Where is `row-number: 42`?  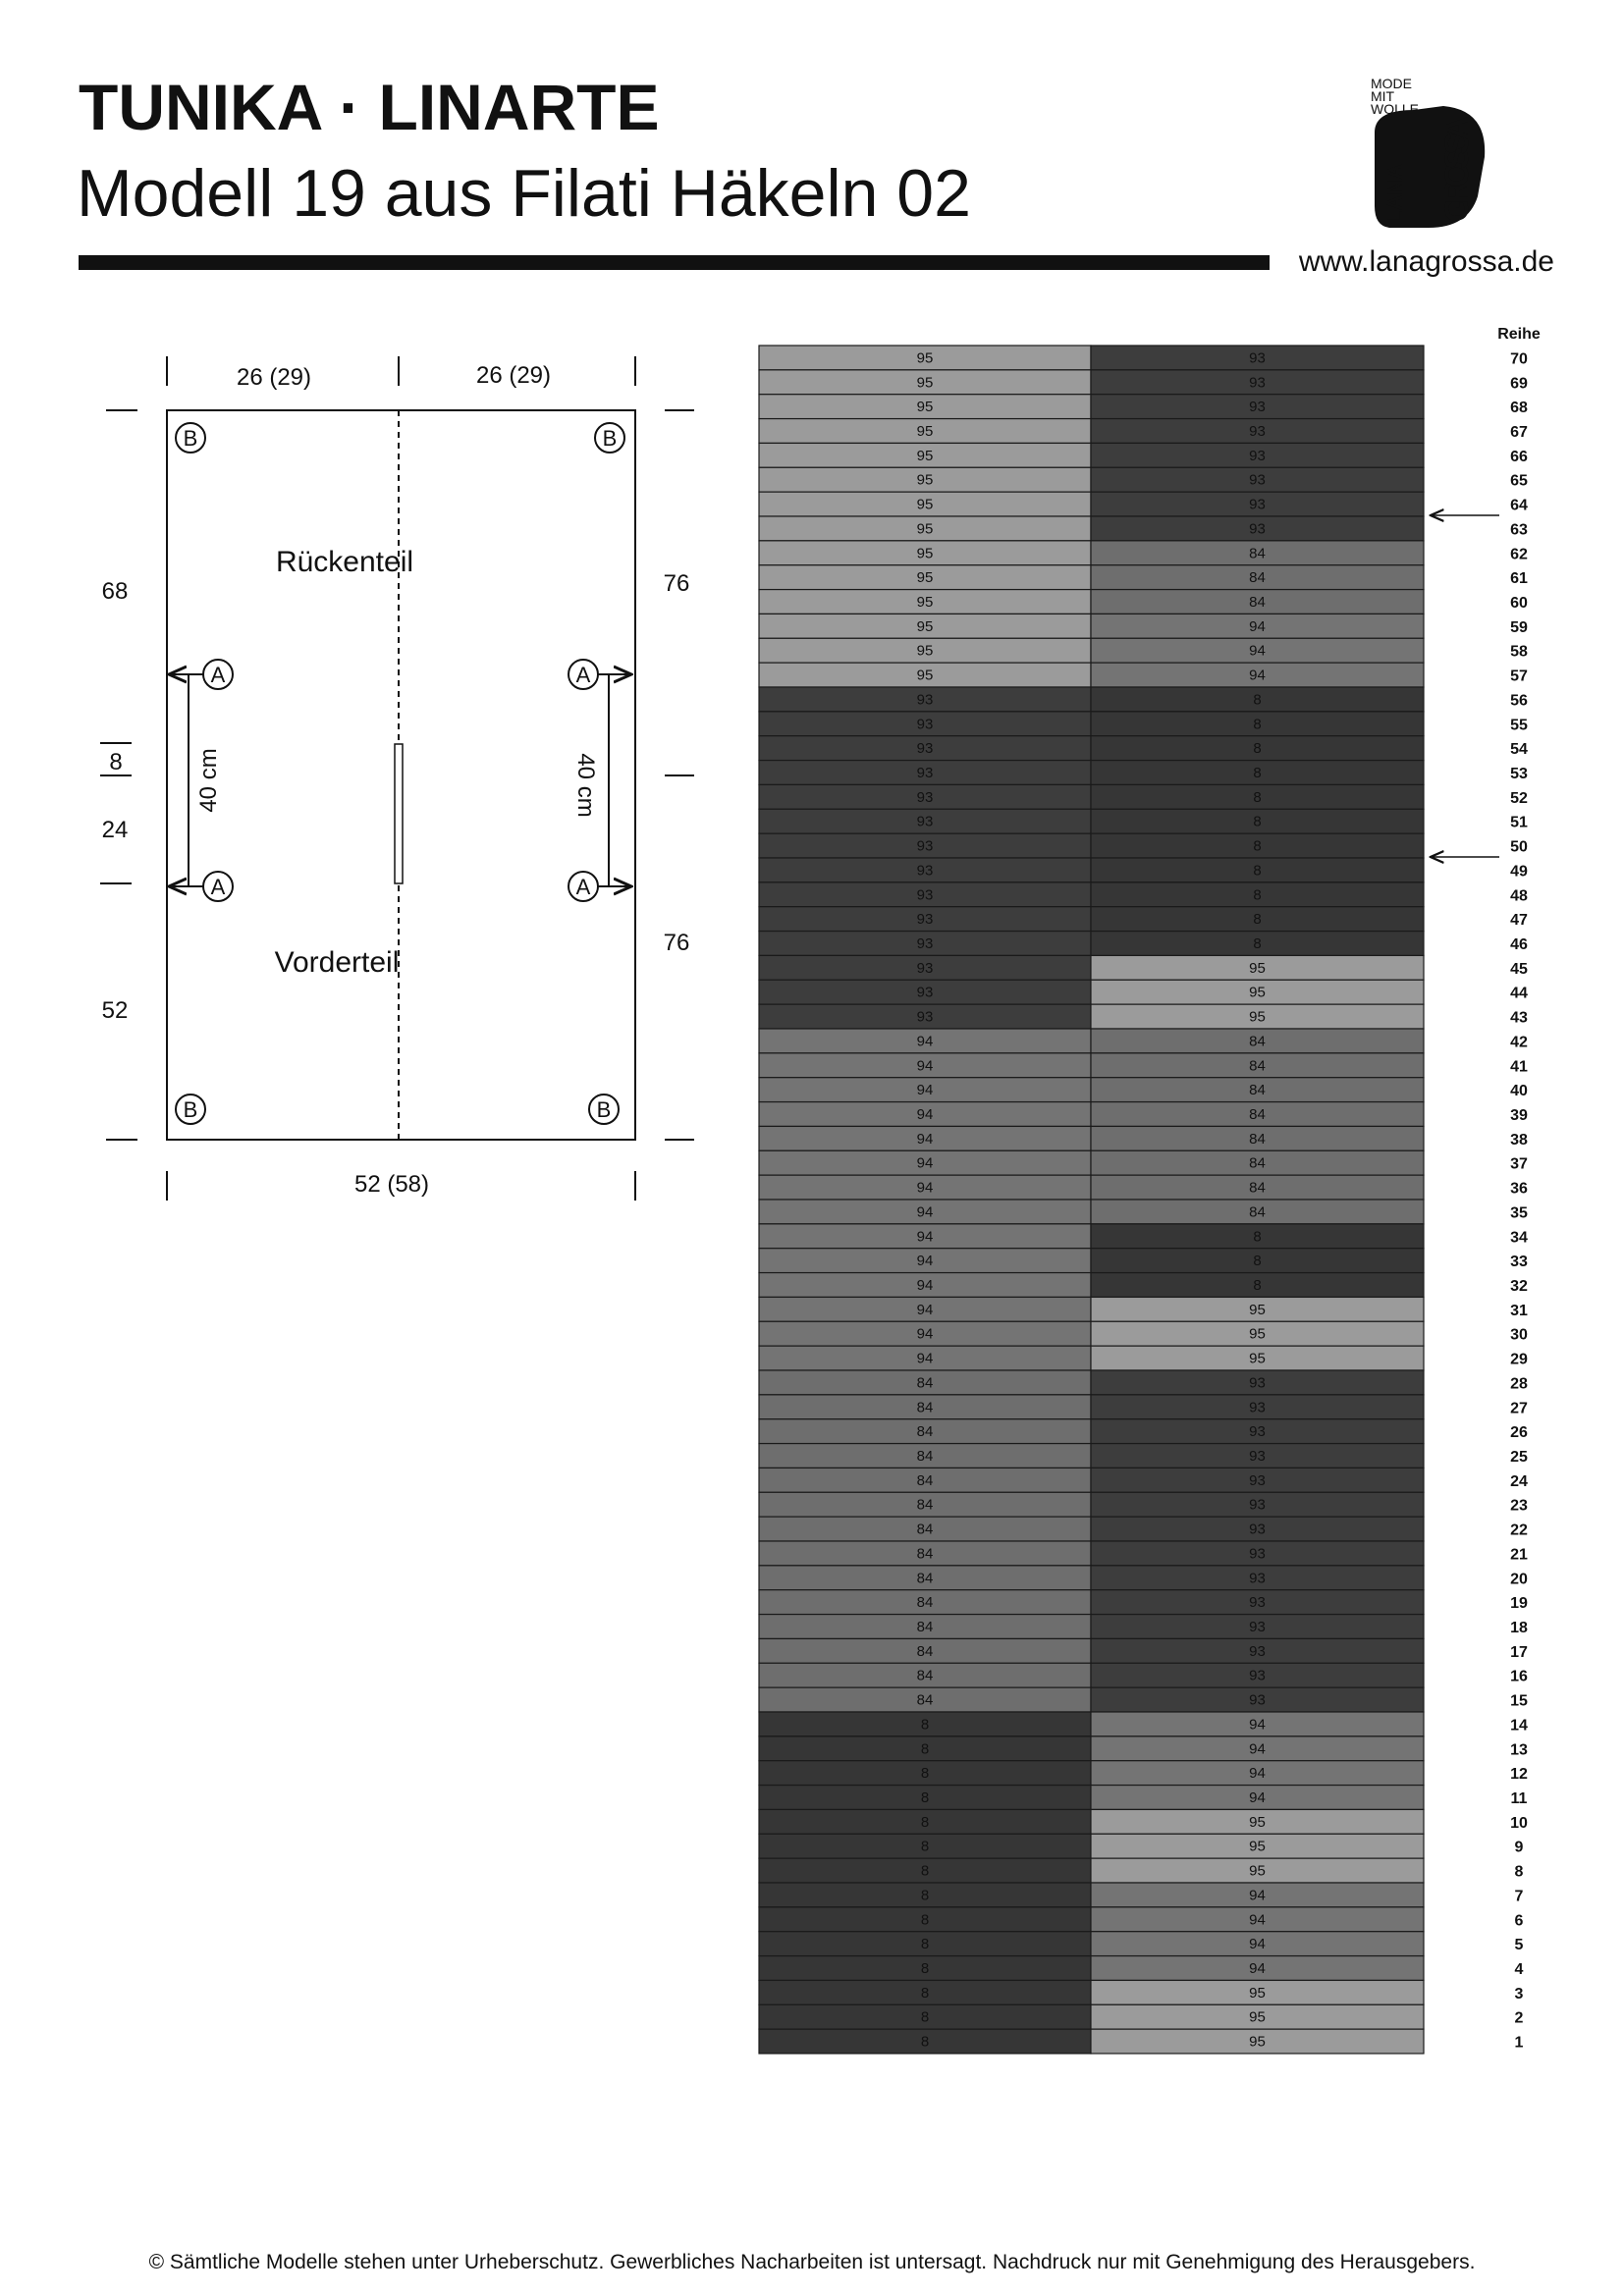
row-number: 42 is located at coordinates (1519, 1042).